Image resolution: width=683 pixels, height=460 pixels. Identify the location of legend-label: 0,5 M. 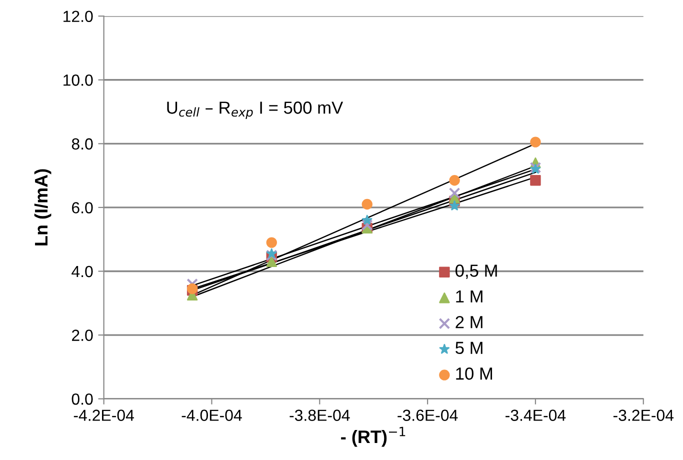
(476, 271).